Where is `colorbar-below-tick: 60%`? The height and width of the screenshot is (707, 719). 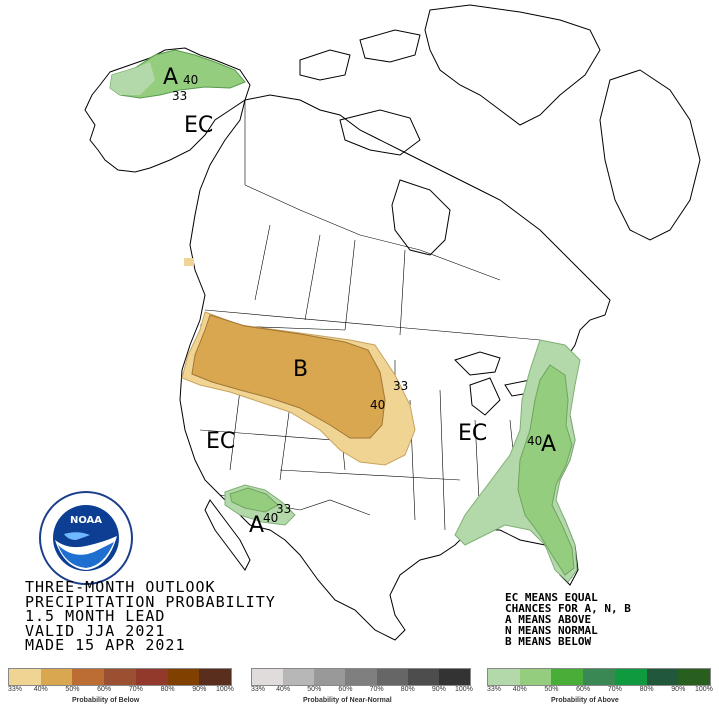 colorbar-below-tick: 60% is located at coordinates (104, 689).